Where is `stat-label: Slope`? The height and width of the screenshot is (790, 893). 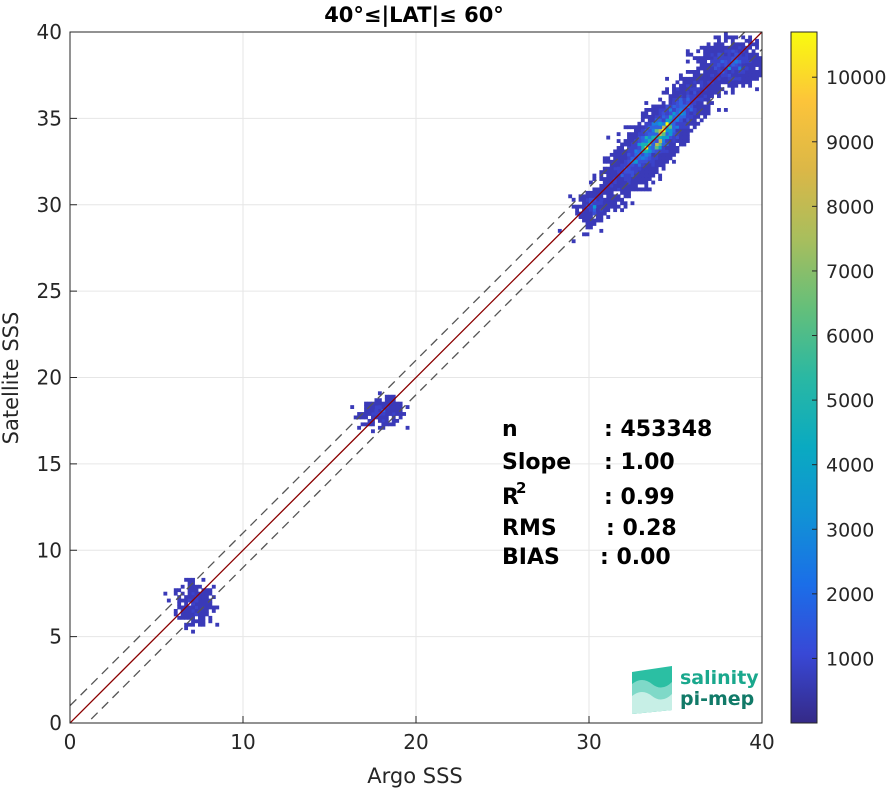 stat-label: Slope is located at coordinates (536, 462).